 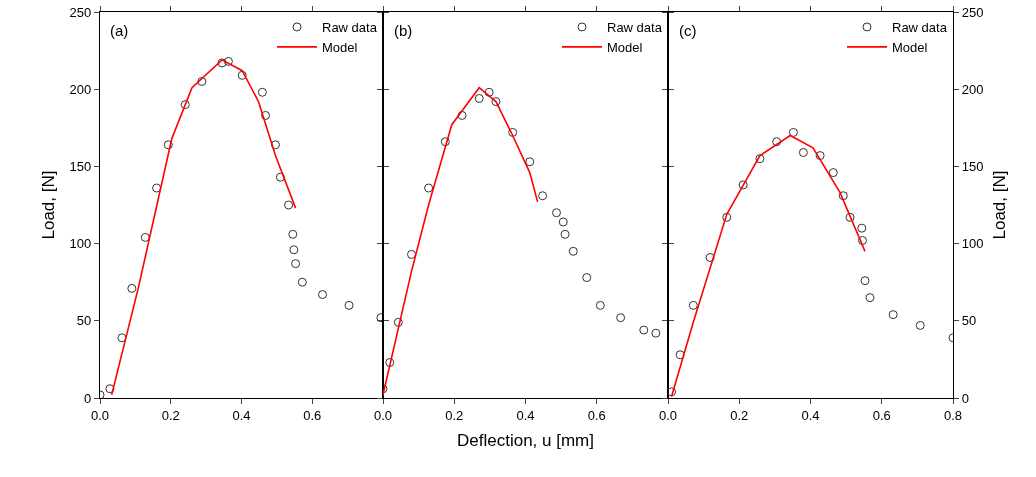 I want to click on y-tick-label: 100, so click(x=80, y=244).